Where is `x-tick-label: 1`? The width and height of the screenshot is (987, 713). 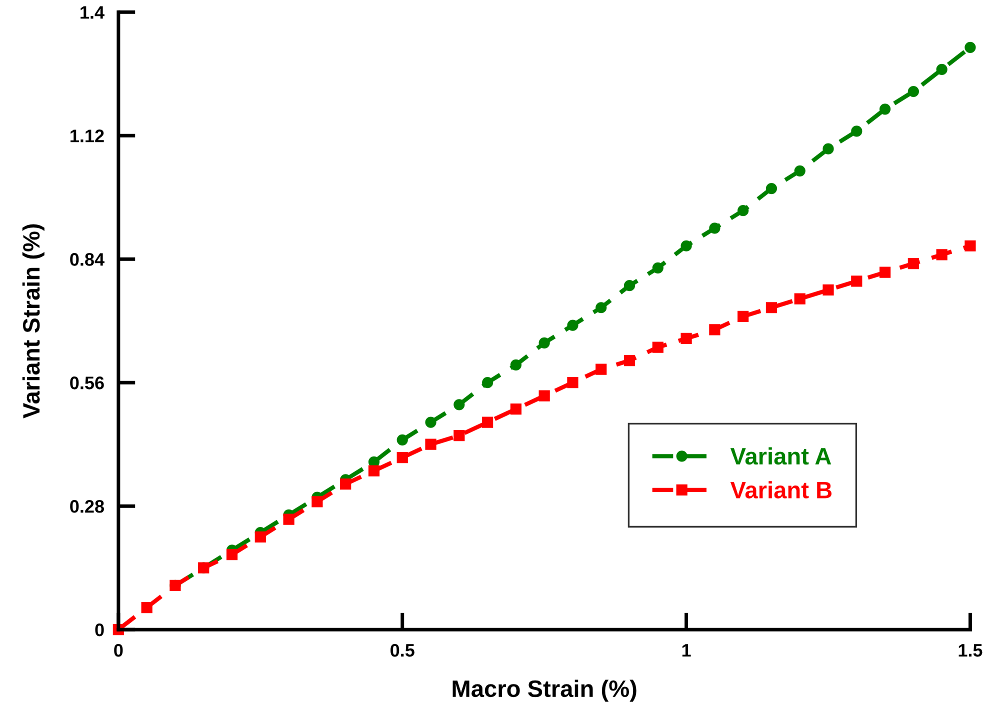 x-tick-label: 1 is located at coordinates (686, 650).